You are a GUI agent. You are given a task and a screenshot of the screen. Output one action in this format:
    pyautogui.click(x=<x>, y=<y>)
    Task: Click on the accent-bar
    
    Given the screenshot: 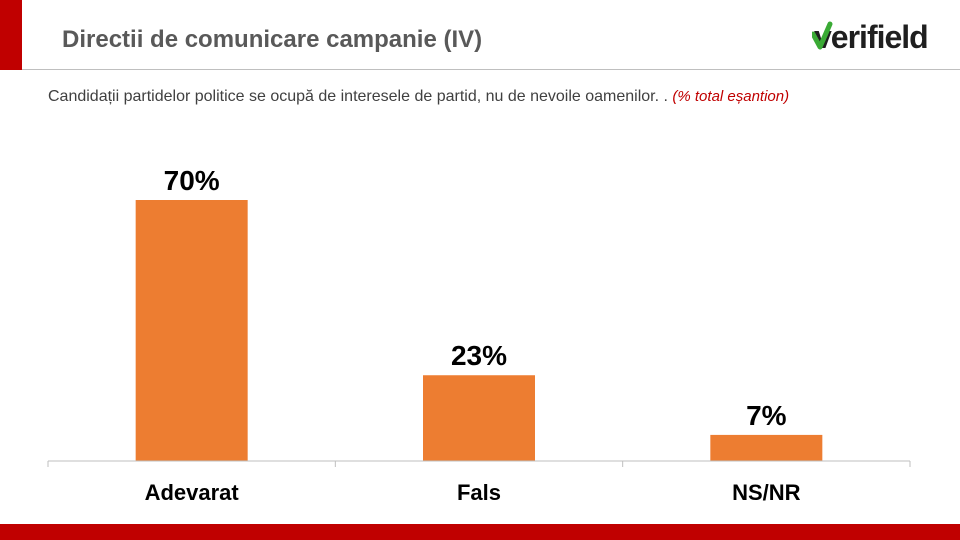 What is the action you would take?
    pyautogui.click(x=11, y=35)
    